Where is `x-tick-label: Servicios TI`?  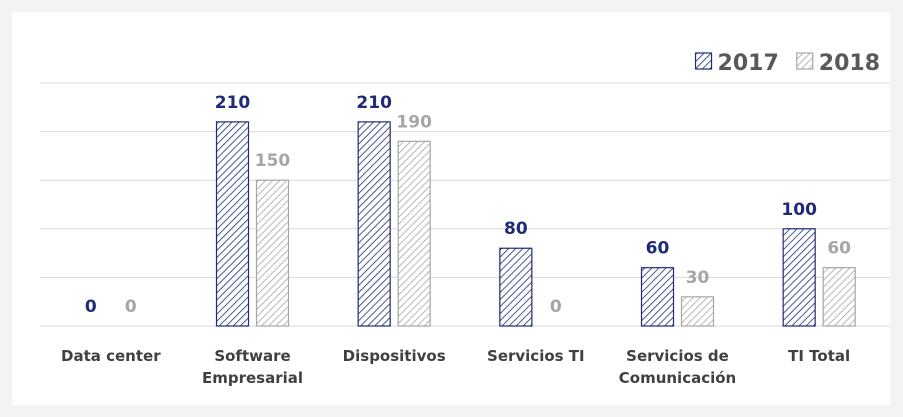 x-tick-label: Servicios TI is located at coordinates (536, 356).